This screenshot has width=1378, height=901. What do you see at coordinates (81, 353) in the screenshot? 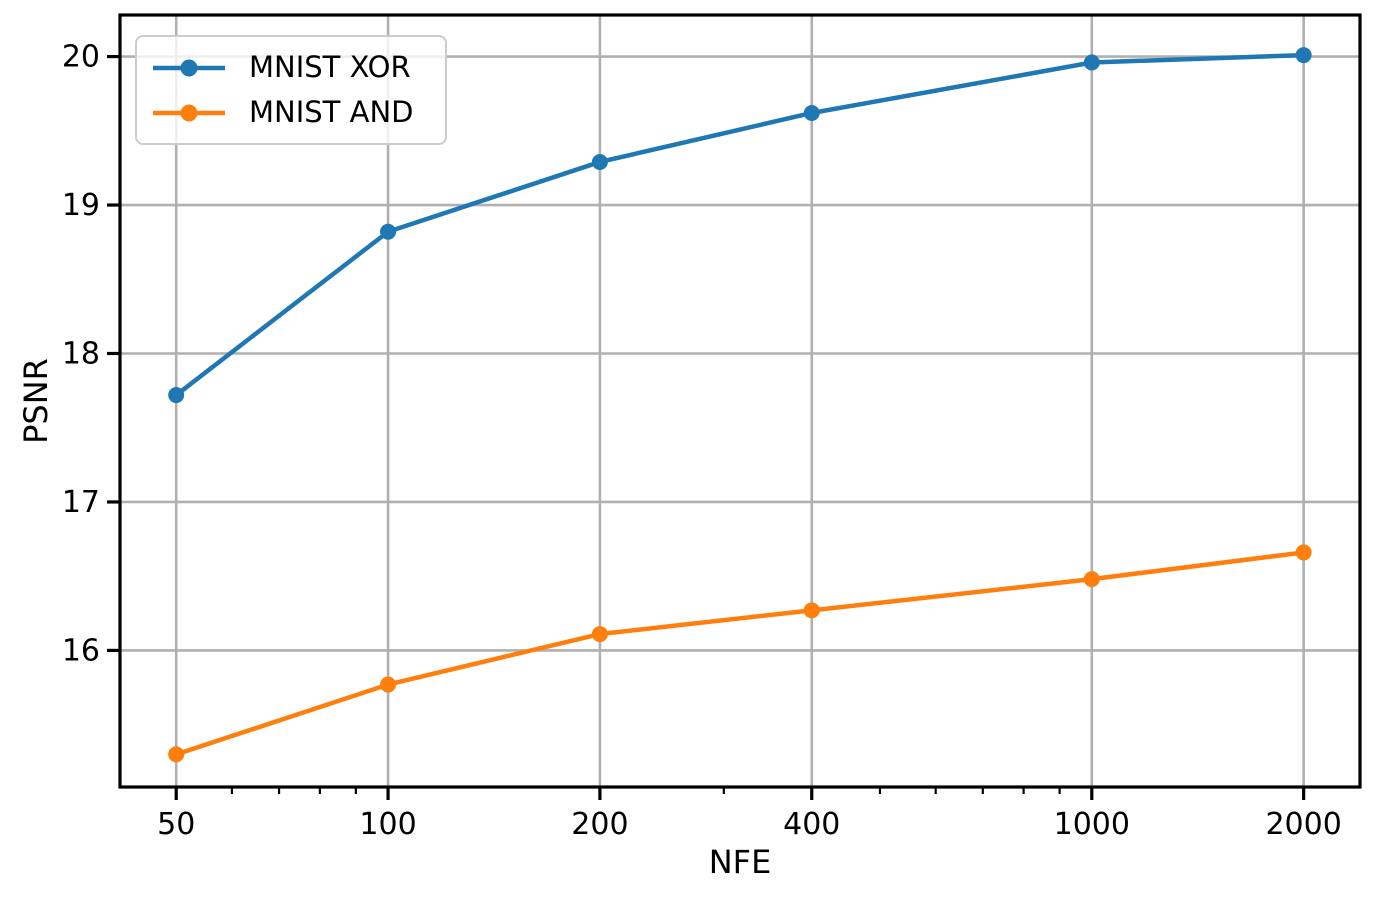
I see `y-tick-label: 18` at bounding box center [81, 353].